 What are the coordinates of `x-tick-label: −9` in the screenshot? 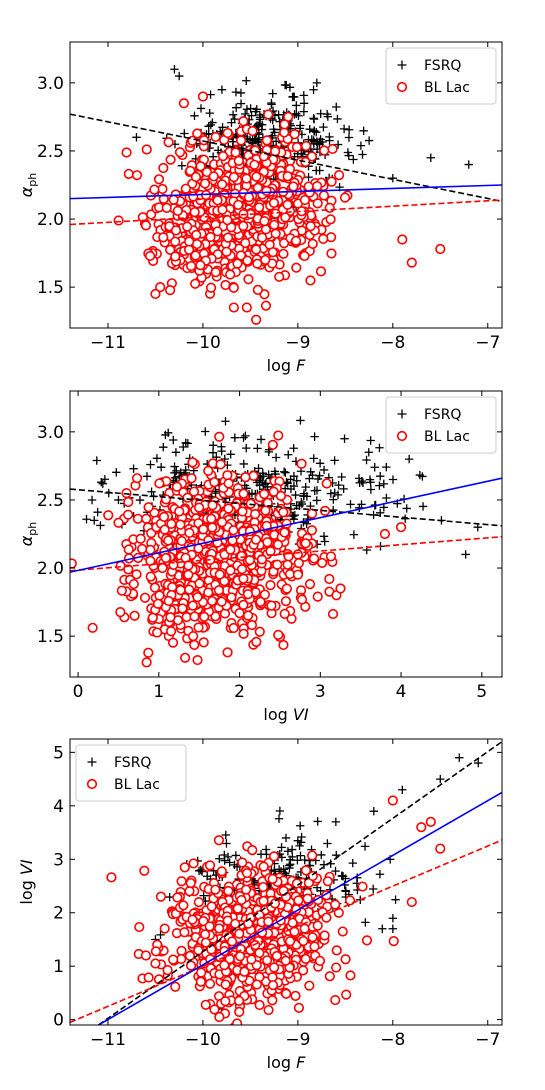 It's located at (297, 343).